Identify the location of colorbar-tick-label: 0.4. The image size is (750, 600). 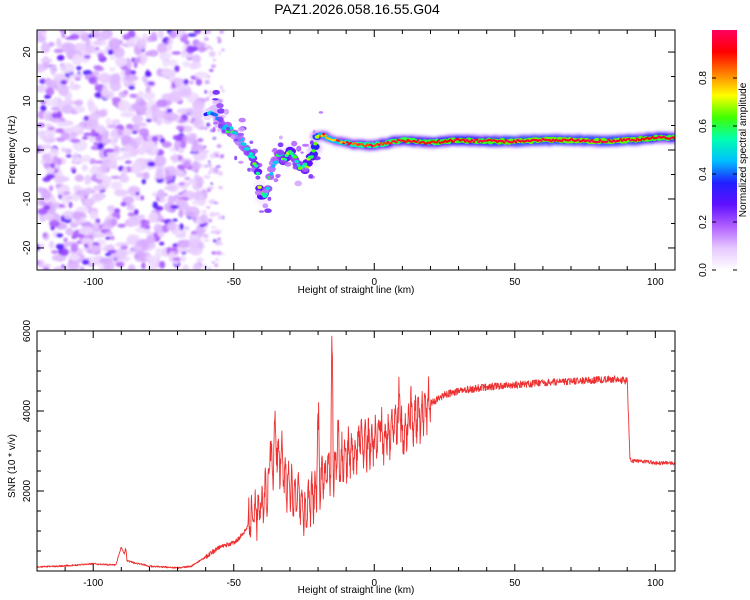
(703, 174).